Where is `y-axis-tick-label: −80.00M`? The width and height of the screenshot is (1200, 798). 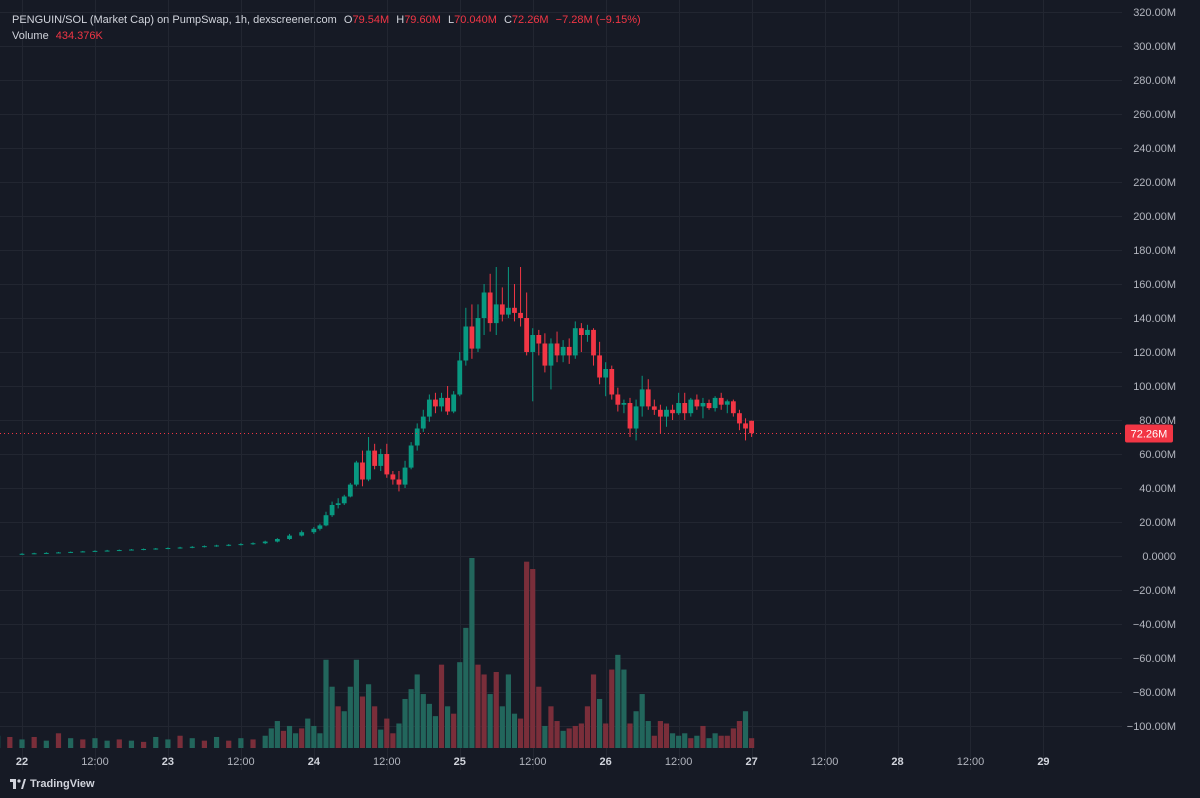 y-axis-tick-label: −80.00M is located at coordinates (1154, 693).